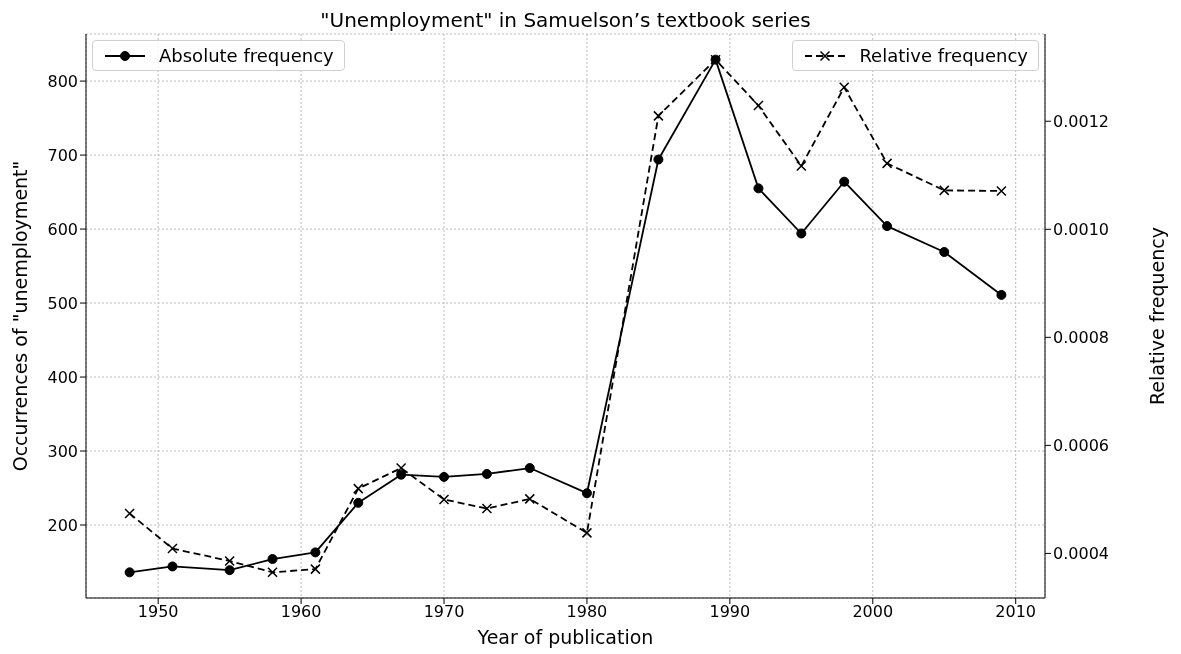 The image size is (1181, 654). What do you see at coordinates (62, 303) in the screenshot?
I see `y-tick-label: 500` at bounding box center [62, 303].